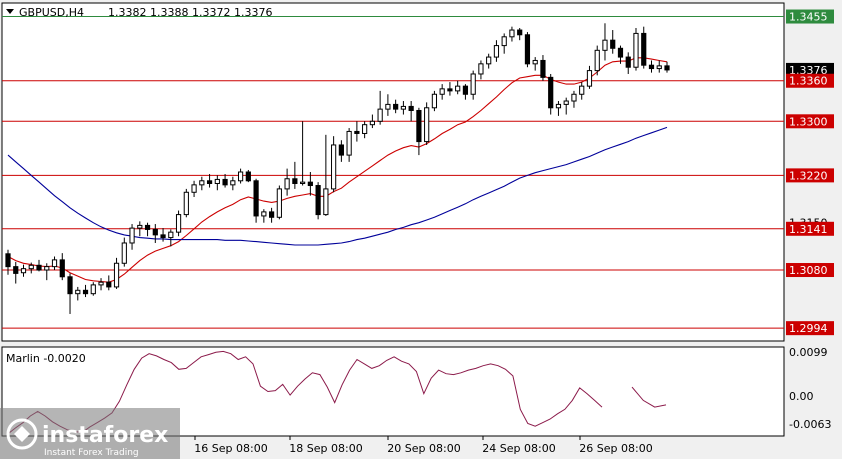  What do you see at coordinates (615, 448) in the screenshot?
I see `time-axis-label: 26 Sep 08:00` at bounding box center [615, 448].